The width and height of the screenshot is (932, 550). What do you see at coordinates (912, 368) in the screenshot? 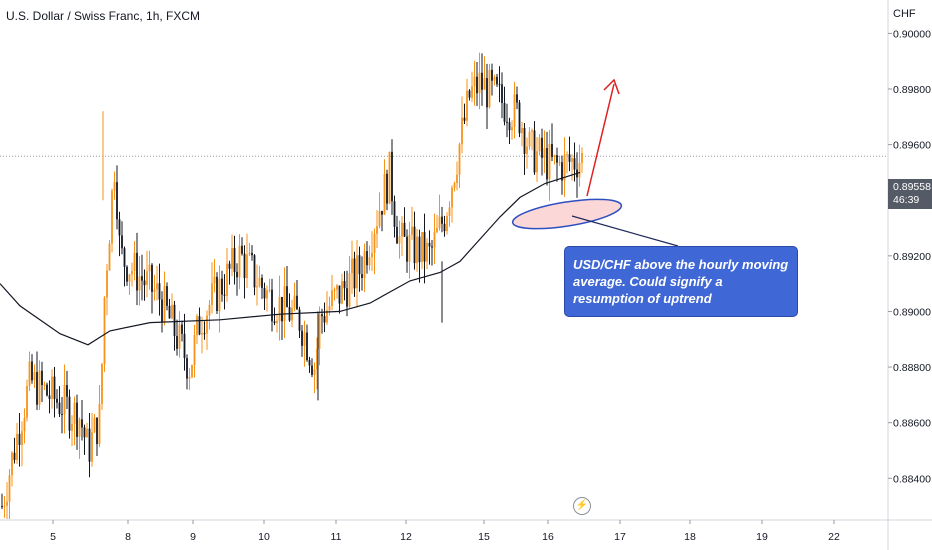
I see `y-tick-label: 0.88800` at bounding box center [912, 368].